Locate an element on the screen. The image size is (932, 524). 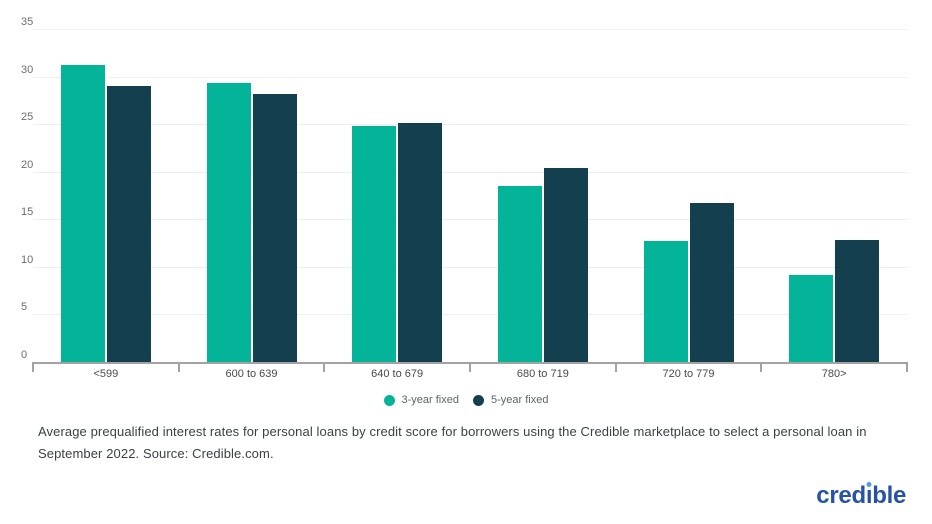
x-axis-label: 640 to 679 is located at coordinates (397, 374).